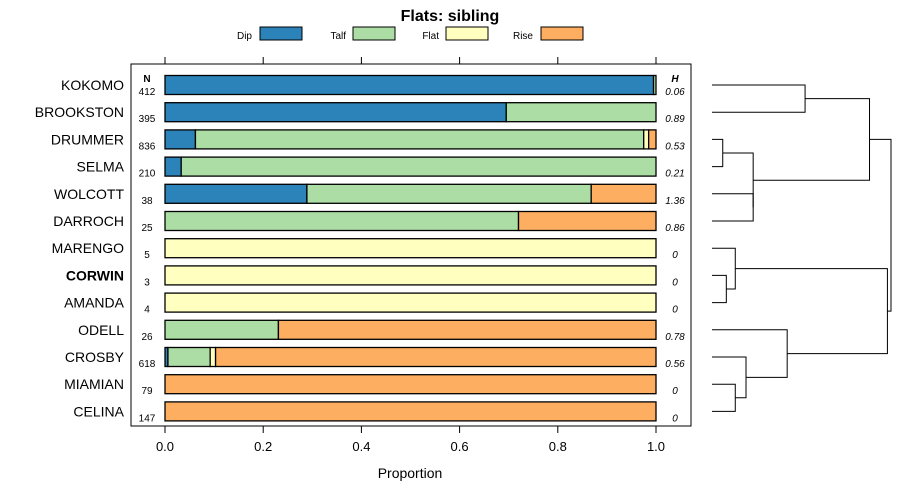 The image size is (900, 500). Describe the element at coordinates (281, 33) in the screenshot. I see `legend-swatch-dip` at that location.